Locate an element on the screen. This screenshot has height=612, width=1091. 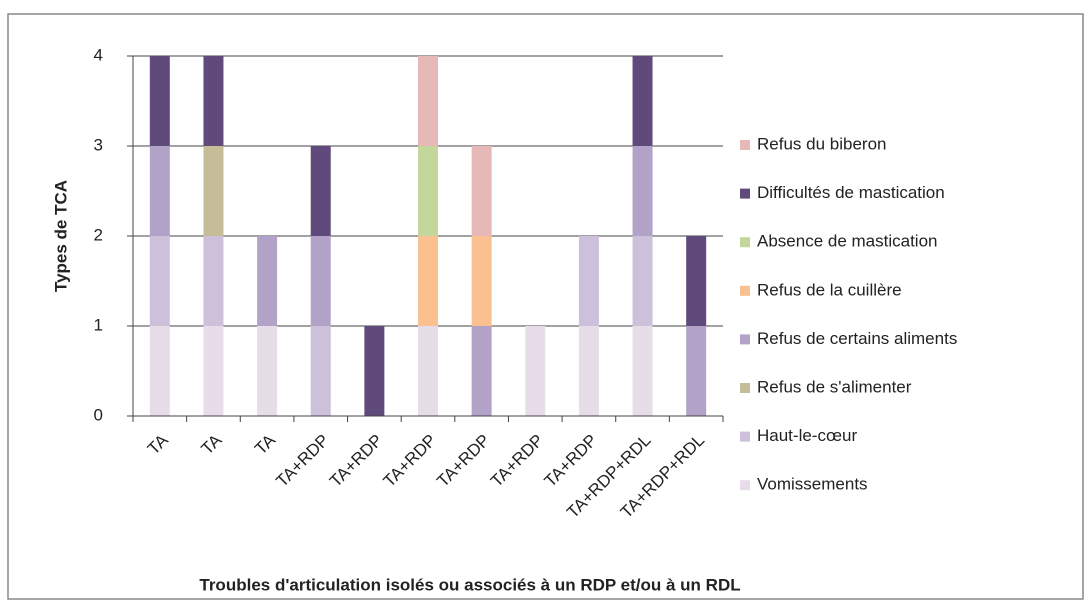
legend-label: Vomissements is located at coordinates (812, 484).